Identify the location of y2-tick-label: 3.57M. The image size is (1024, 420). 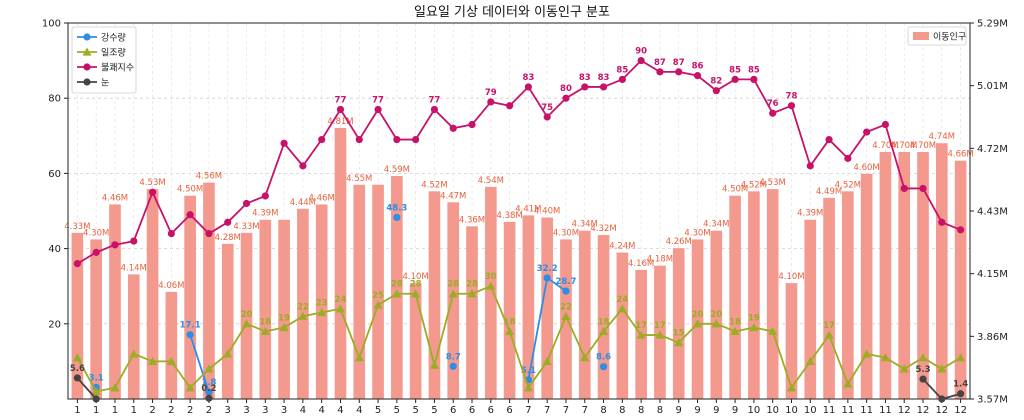
(992, 400).